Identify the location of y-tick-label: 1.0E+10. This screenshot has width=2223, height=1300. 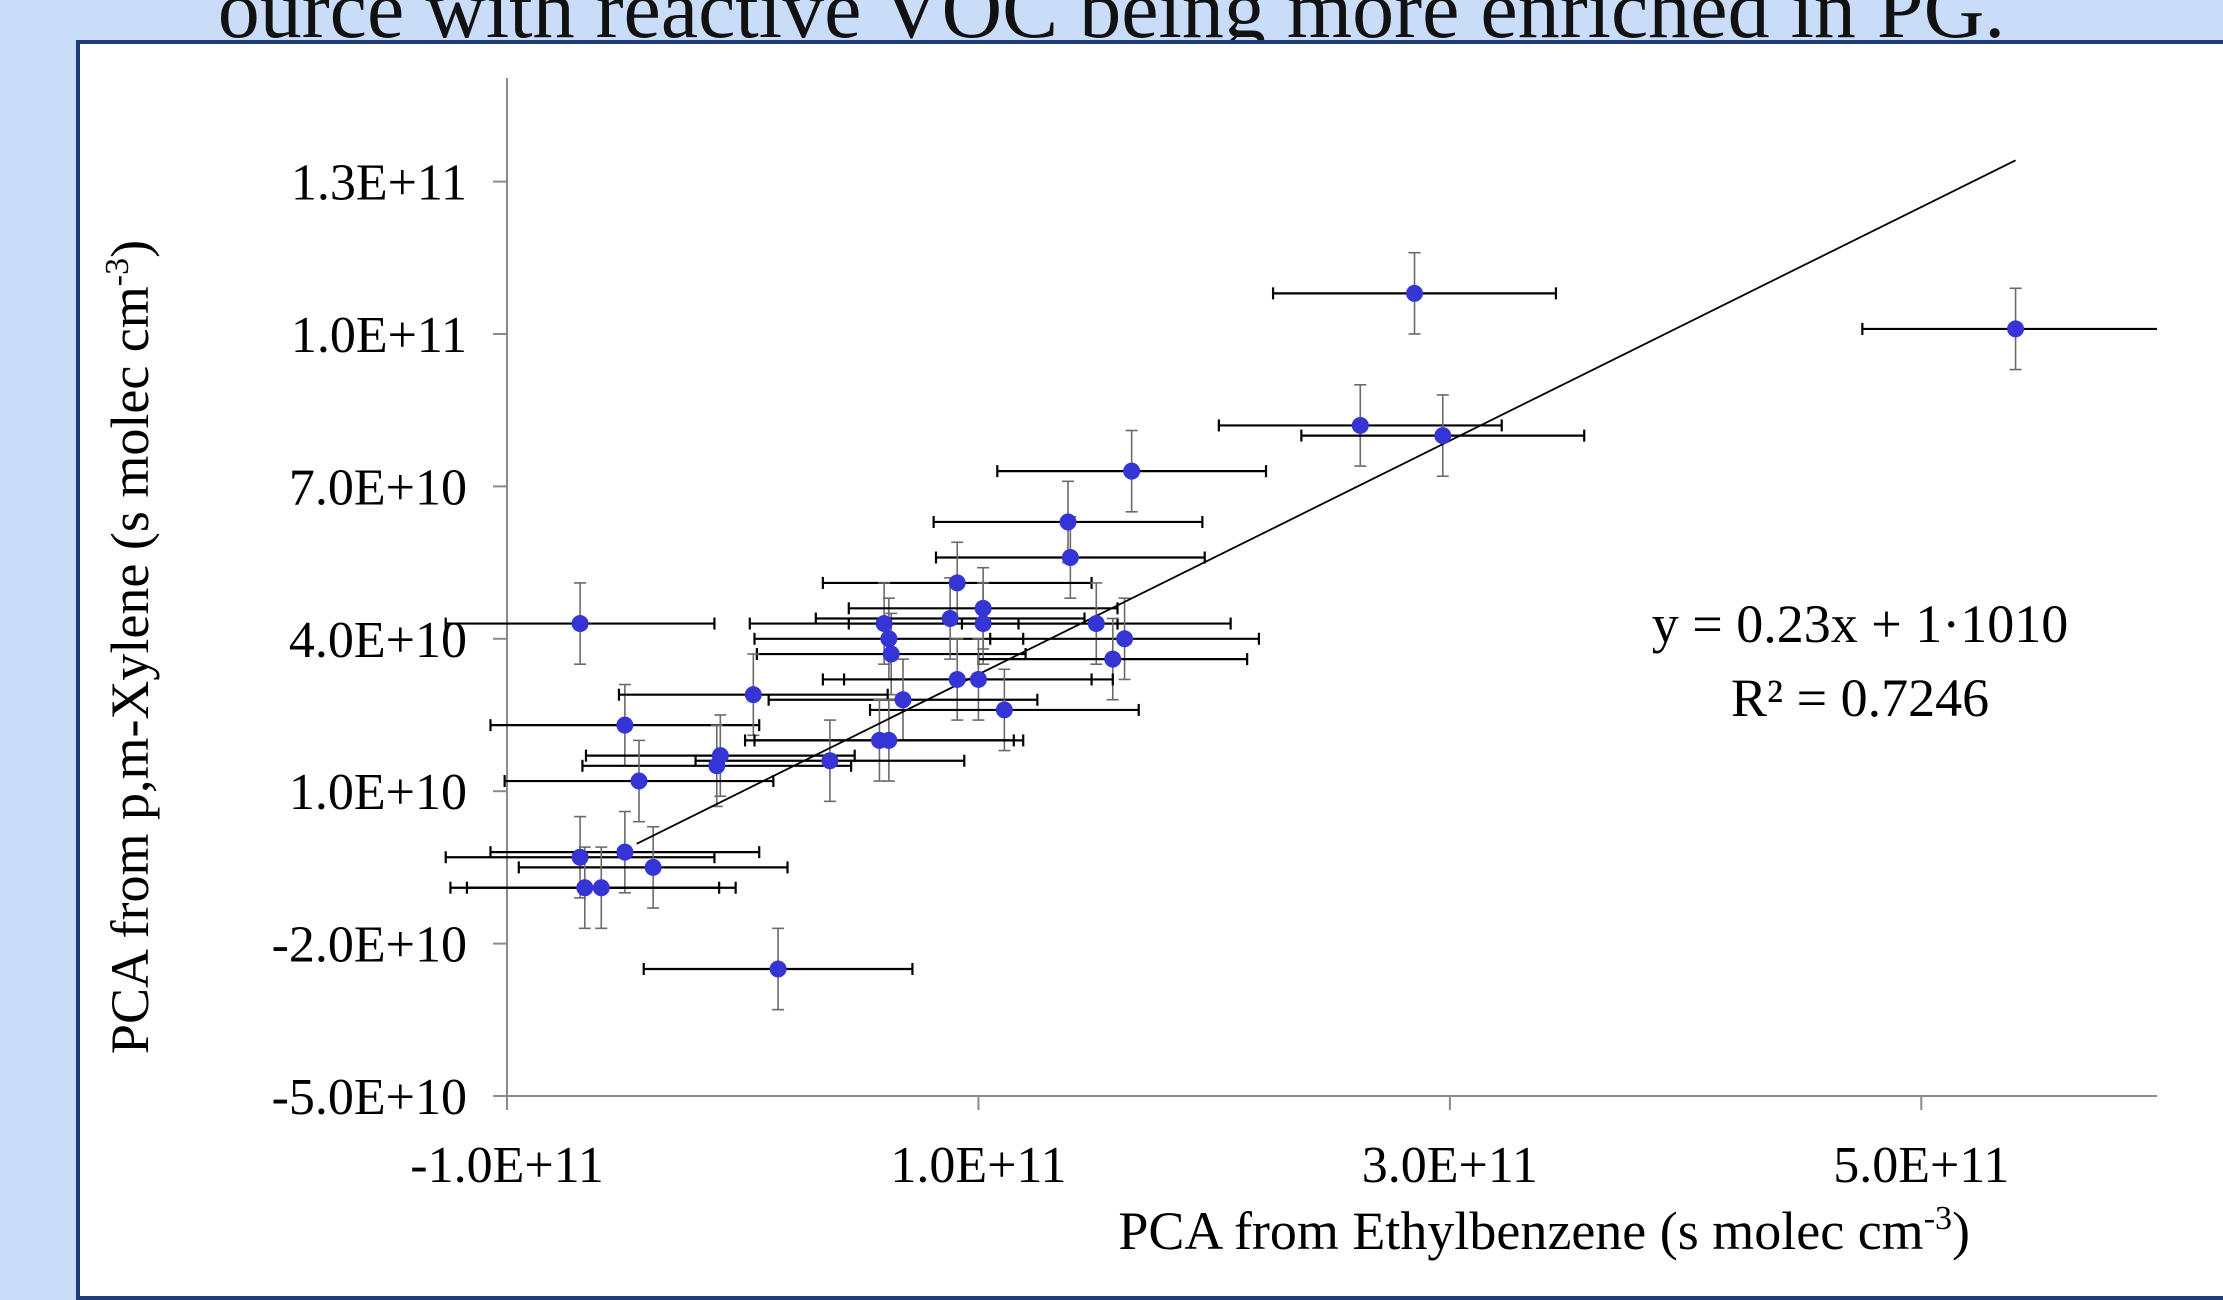
(378, 792).